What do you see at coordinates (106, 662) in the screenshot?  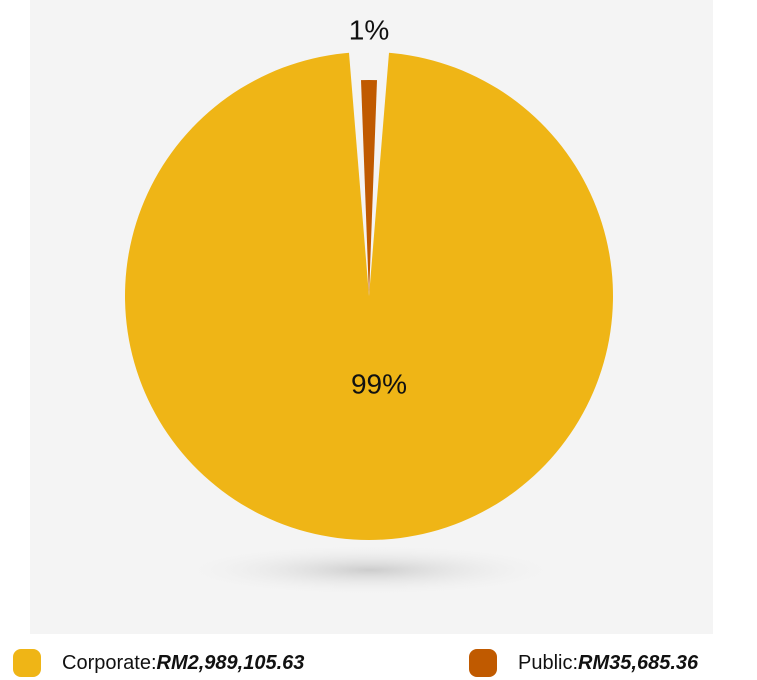 I see `legend-label-corporate: Corporate` at bounding box center [106, 662].